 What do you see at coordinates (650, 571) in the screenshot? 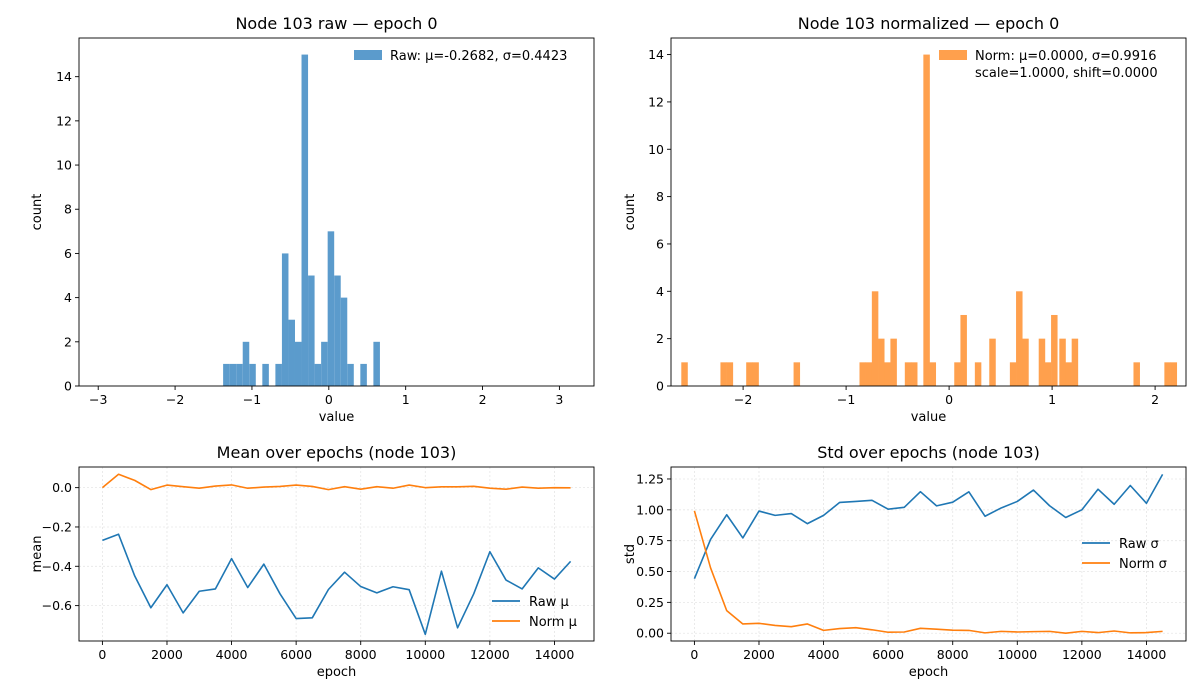
I see `y-tick-label: 0.50` at bounding box center [650, 571].